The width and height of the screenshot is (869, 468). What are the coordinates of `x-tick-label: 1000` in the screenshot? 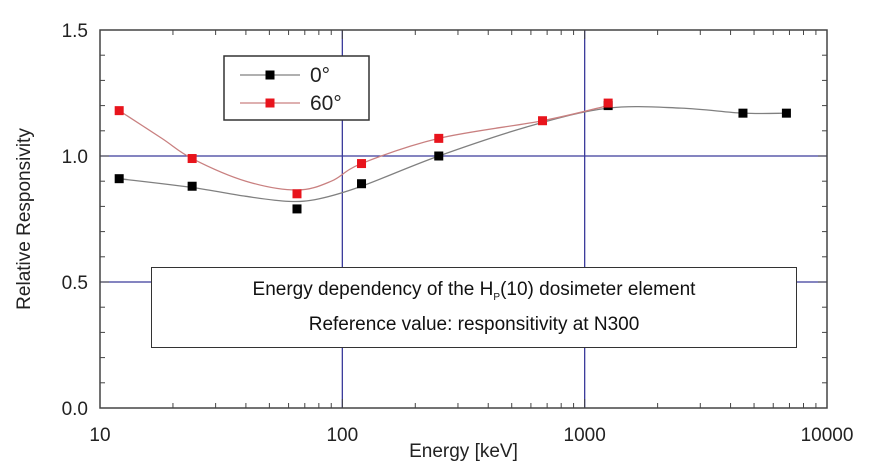 It's located at (585, 435).